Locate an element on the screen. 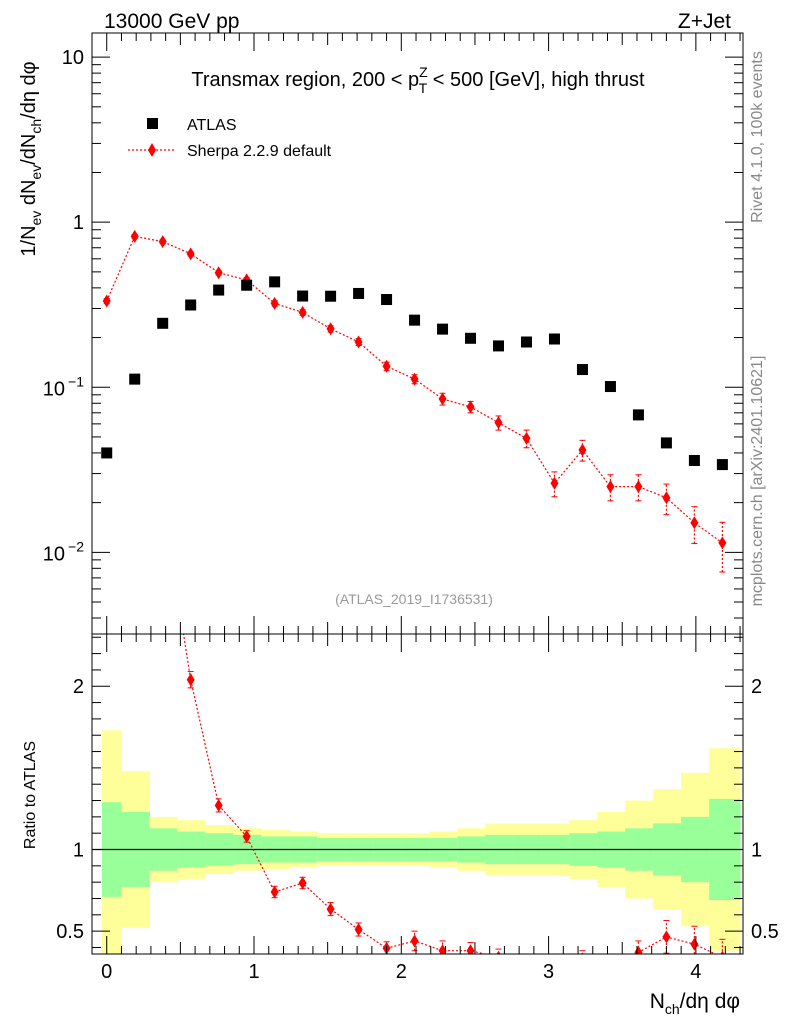 Image resolution: width=786 pixels, height=1024 pixels. legend-sherpa-label: Sherpa 2.2.9 default is located at coordinates (259, 151).